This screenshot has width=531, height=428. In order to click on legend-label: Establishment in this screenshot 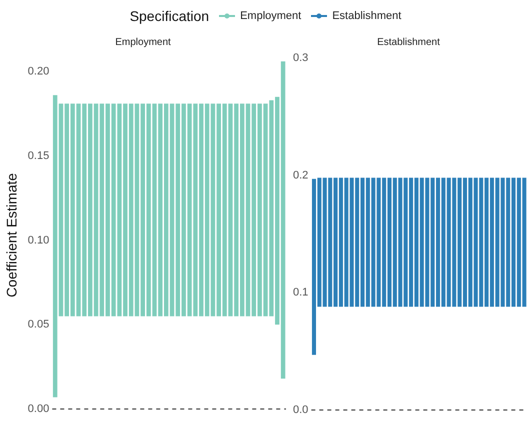, I will do `click(367, 16)`.